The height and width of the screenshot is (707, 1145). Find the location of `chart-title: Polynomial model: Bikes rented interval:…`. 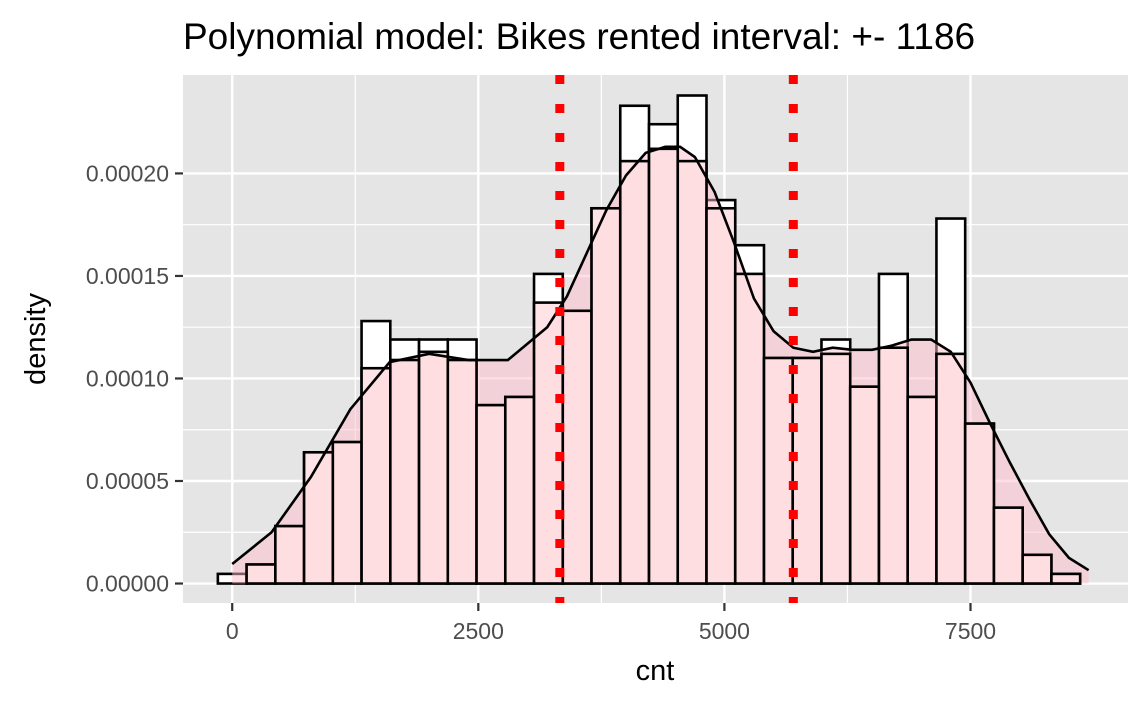

chart-title: Polynomial model: Bikes rented interval:… is located at coordinates (579, 36).